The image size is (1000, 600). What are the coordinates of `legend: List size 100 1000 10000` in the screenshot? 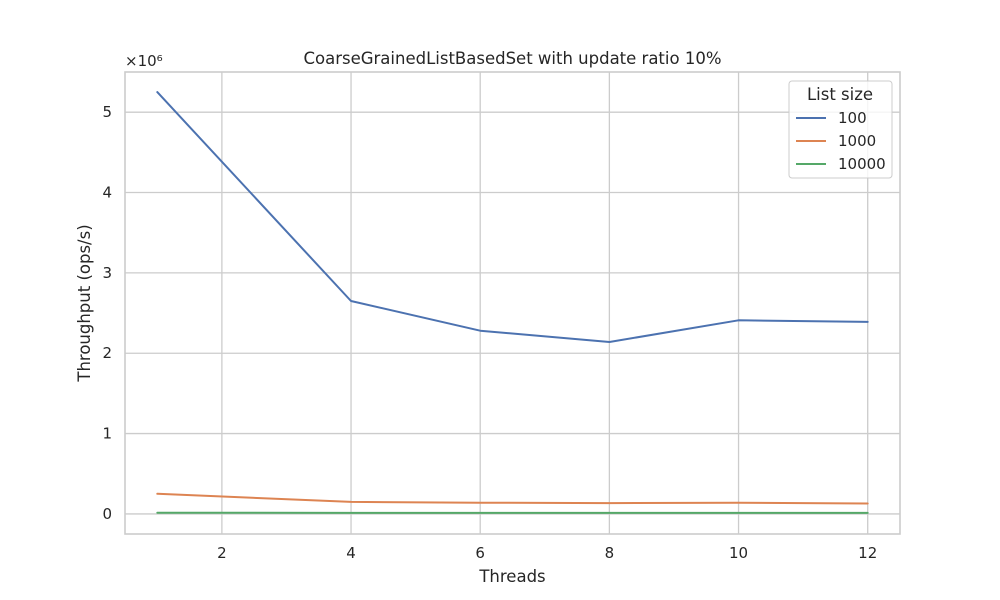 It's located at (840, 129).